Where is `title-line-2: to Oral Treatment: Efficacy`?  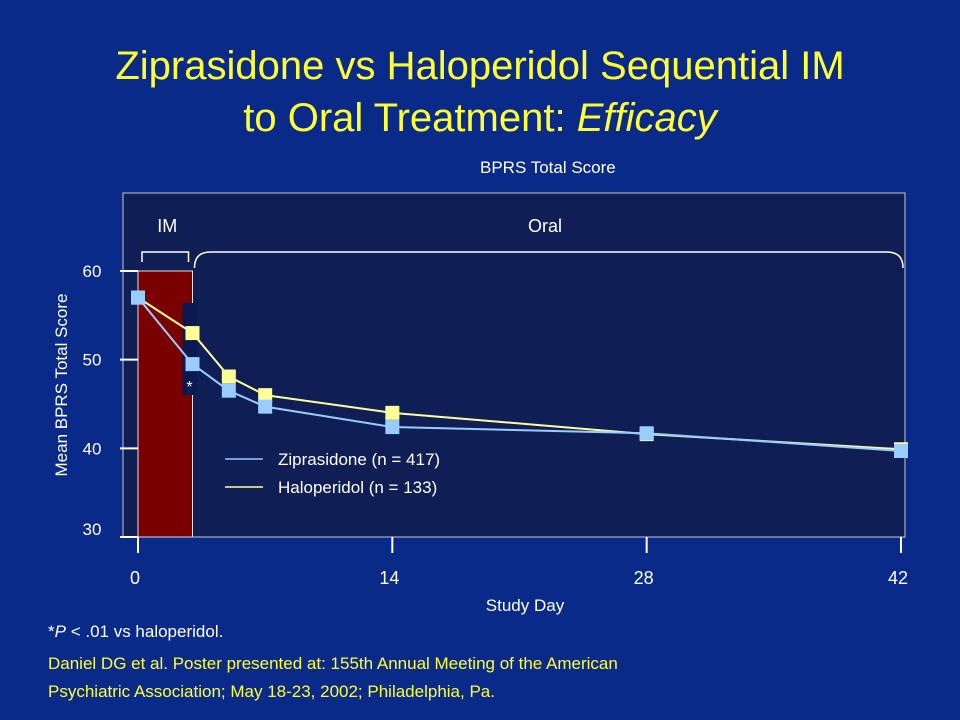
title-line-2: to Oral Treatment: Efficacy is located at coordinates (480, 118).